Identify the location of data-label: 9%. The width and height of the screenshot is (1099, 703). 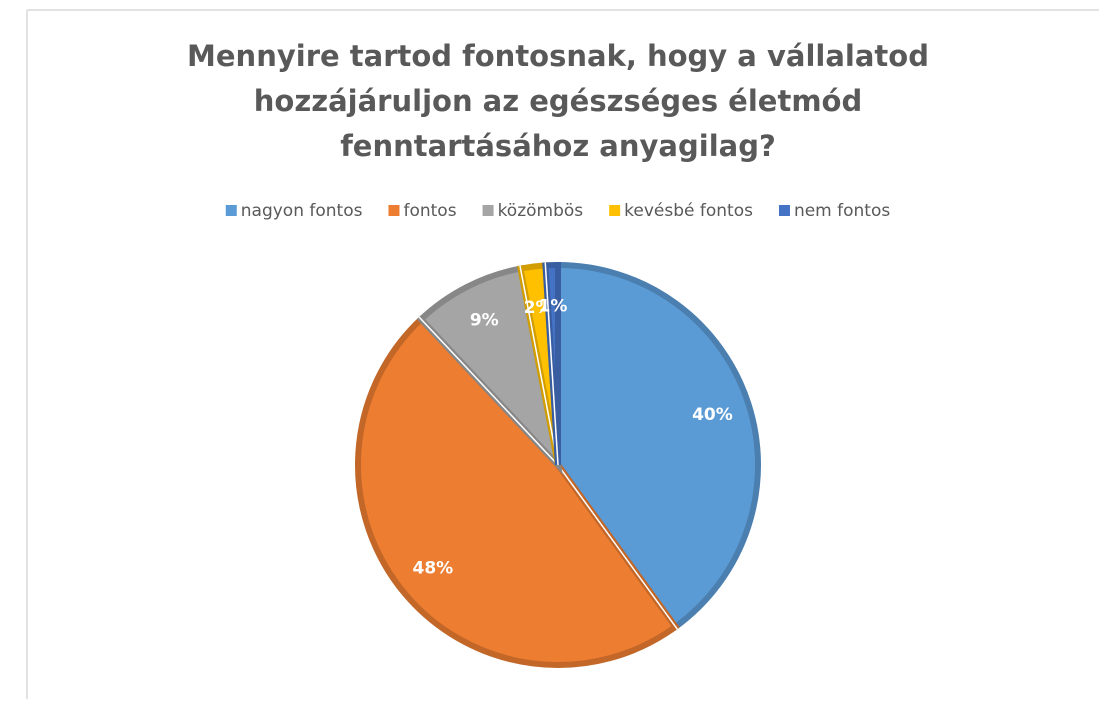
(484, 320).